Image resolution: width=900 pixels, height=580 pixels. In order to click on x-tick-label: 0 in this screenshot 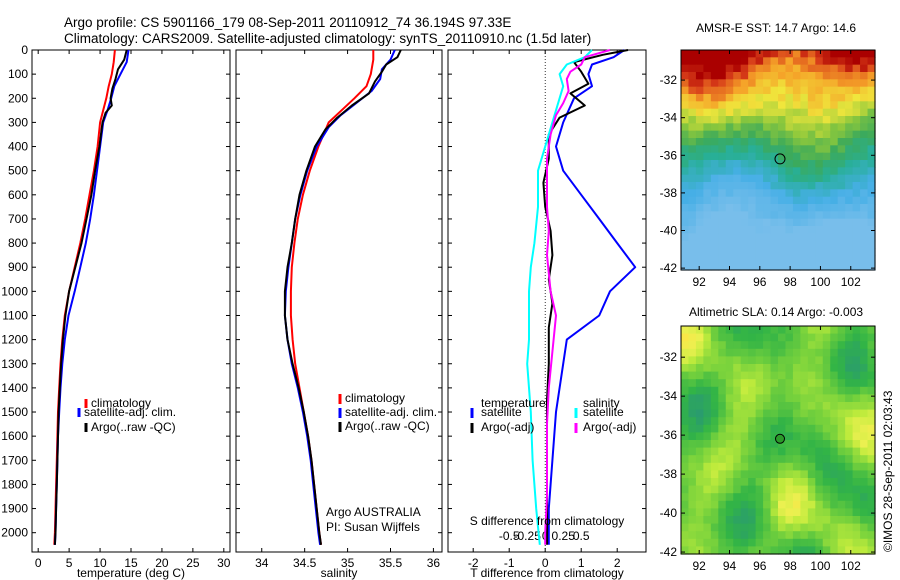, I will do `click(545, 563)`.